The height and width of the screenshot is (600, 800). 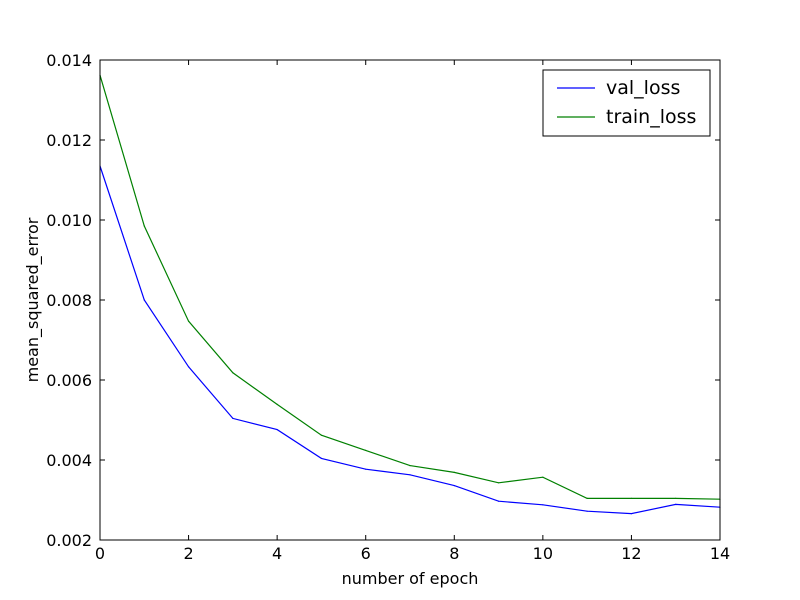 What do you see at coordinates (366, 553) in the screenshot?
I see `x-tick-label: 6` at bounding box center [366, 553].